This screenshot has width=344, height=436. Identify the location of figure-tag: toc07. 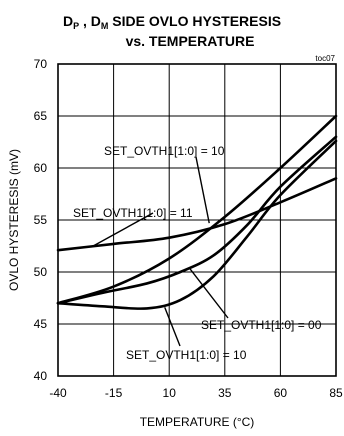
(325, 58).